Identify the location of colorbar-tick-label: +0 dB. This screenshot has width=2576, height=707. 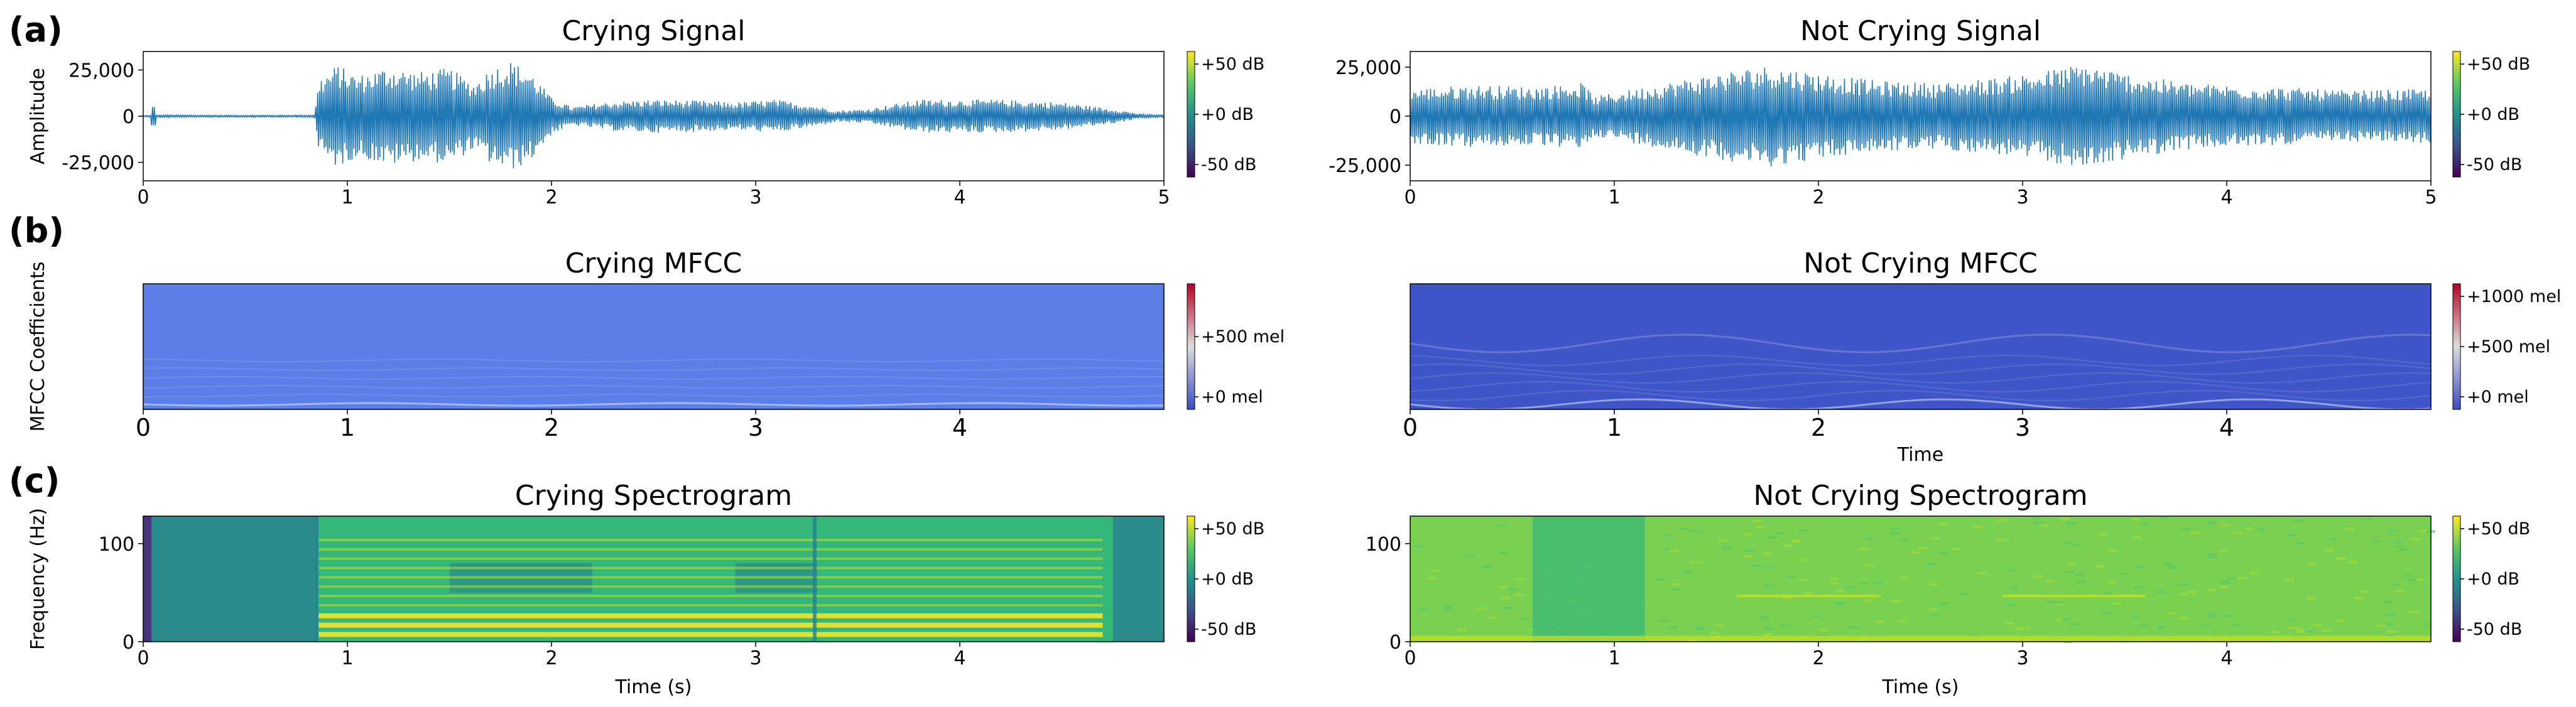
(1227, 579).